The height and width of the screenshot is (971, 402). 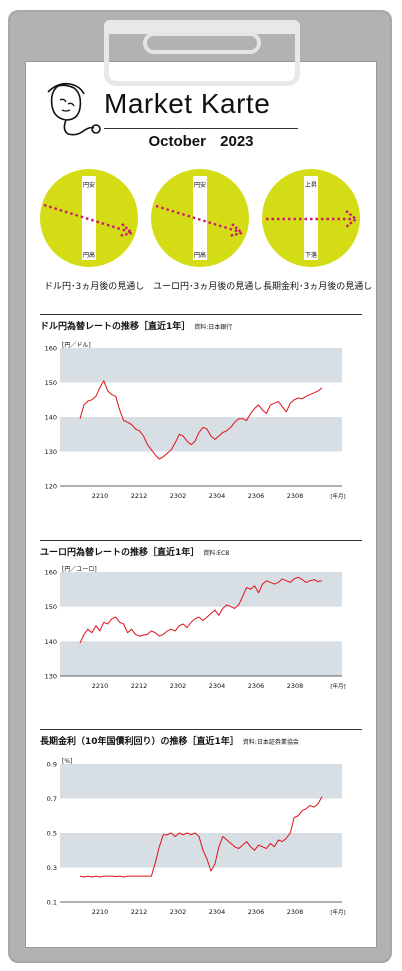 What do you see at coordinates (295, 686) in the screenshot?
I see `chart-eurjpy-xtick-label: 2308` at bounding box center [295, 686].